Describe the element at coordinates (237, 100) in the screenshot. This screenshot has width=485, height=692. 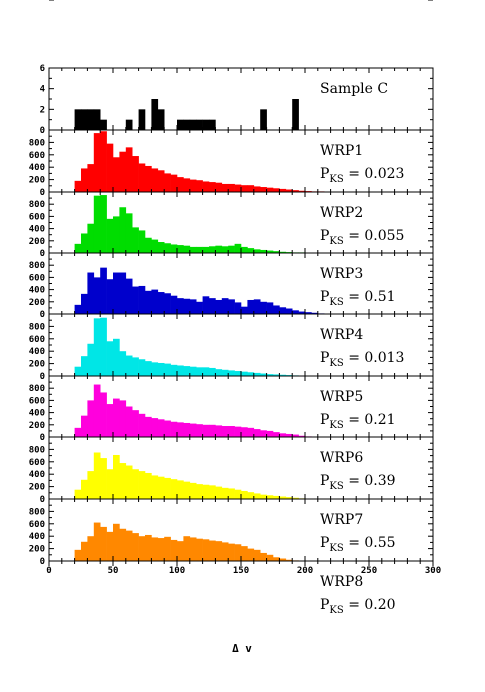
I see `panel-1: 0 2 4 6 Sample C` at that location.